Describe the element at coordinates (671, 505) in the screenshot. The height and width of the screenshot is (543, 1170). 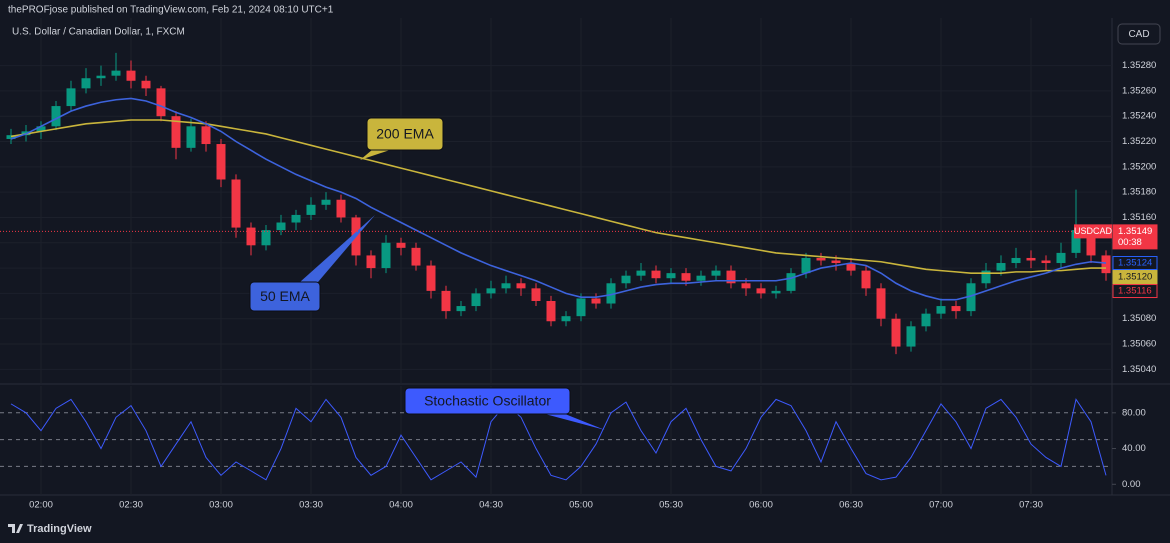
I see `x-tick-label: 05:30` at that location.